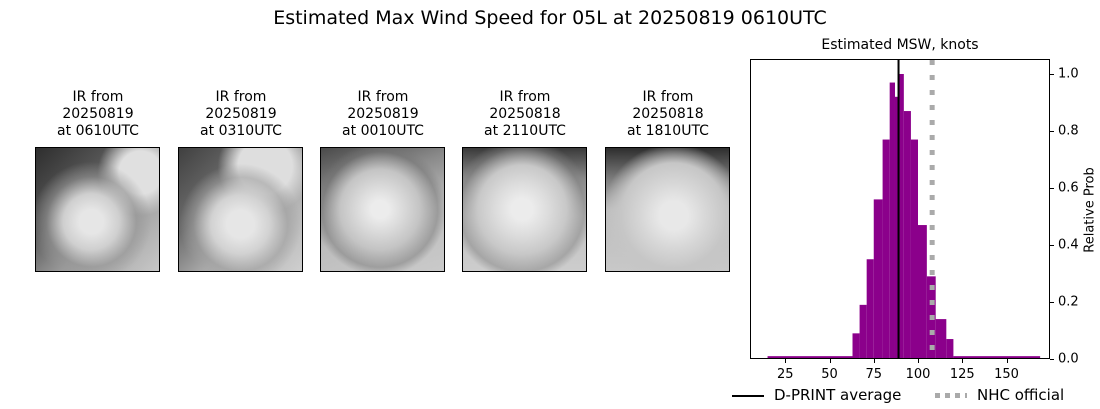  Describe the element at coordinates (838, 395) in the screenshot. I see `legend-label: D-PRINT average` at that location.